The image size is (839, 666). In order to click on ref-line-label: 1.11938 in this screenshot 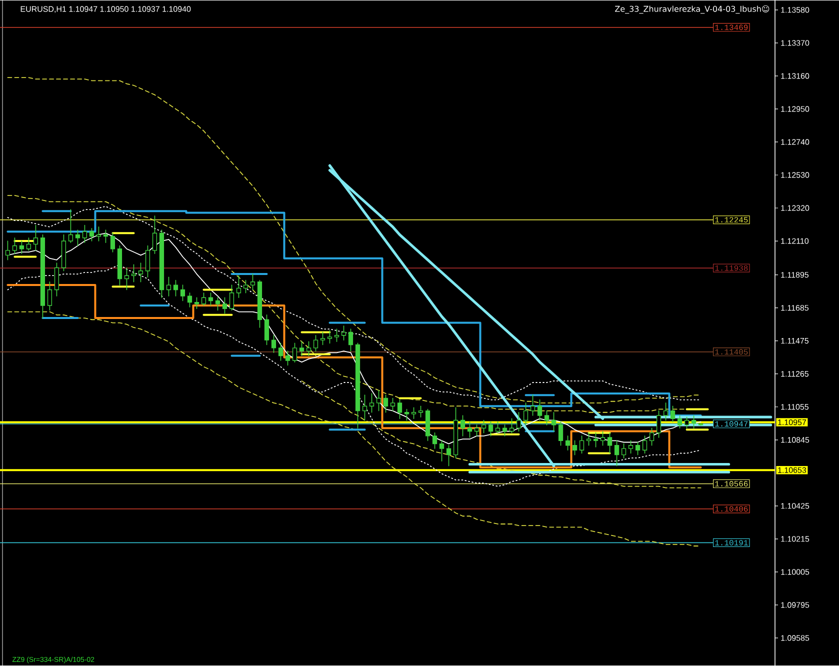, I will do `click(731, 268)`.